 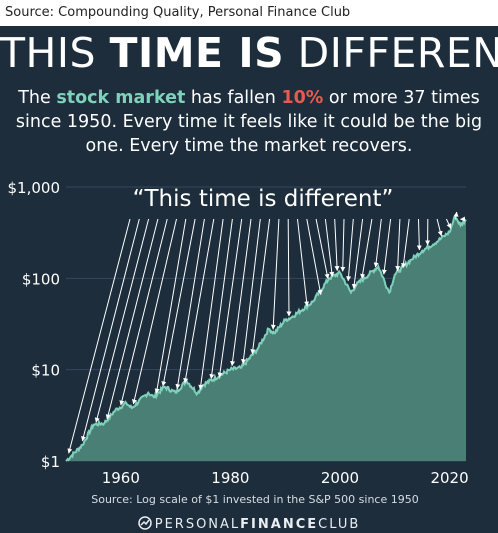 What do you see at coordinates (121, 98) in the screenshot?
I see `subtitle-stock-market: stock market` at bounding box center [121, 98].